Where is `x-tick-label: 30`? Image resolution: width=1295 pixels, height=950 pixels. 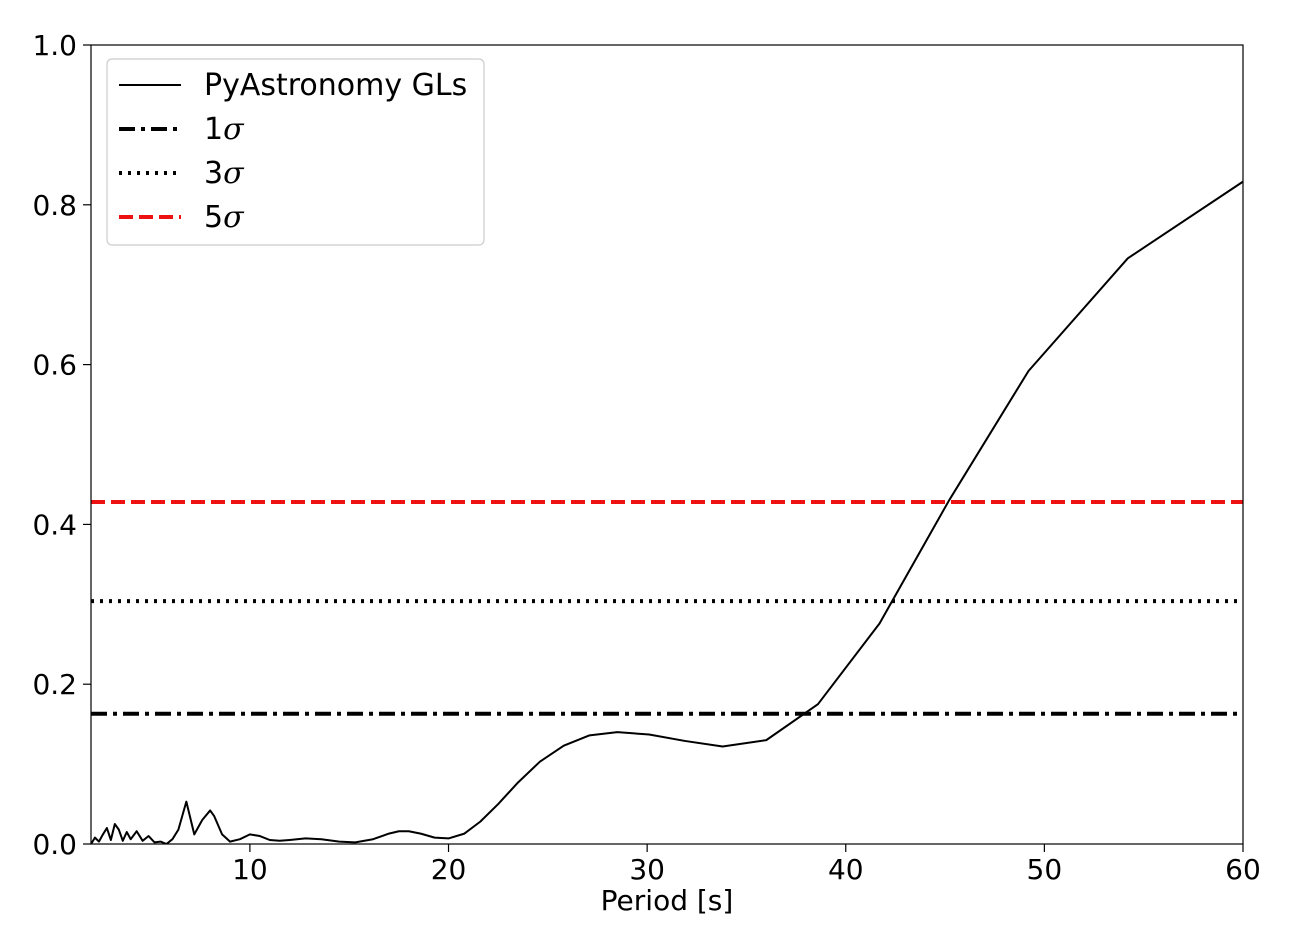 x-tick-label: 30 is located at coordinates (647, 869).